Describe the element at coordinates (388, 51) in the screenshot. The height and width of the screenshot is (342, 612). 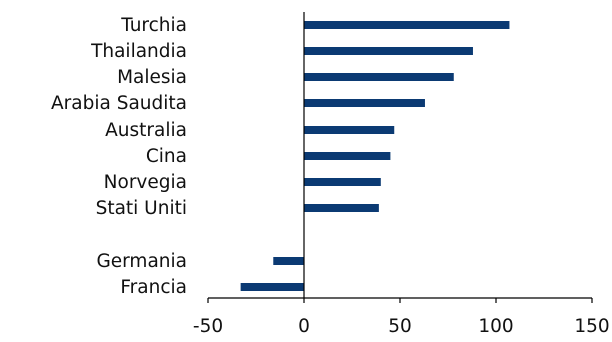
I see `bar-thailandia` at that location.